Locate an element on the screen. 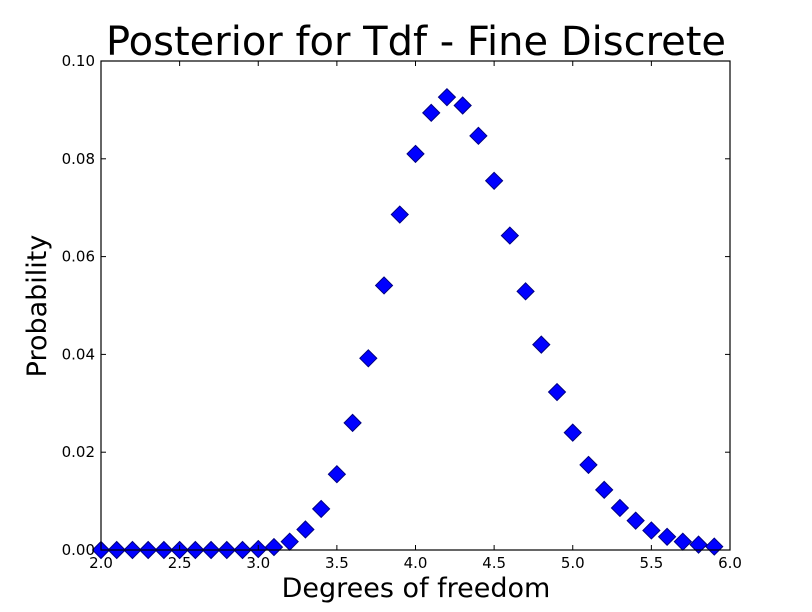 Image resolution: width=812 pixels, height=612 pixels. x-tick-label: 4.5 is located at coordinates (494, 563).